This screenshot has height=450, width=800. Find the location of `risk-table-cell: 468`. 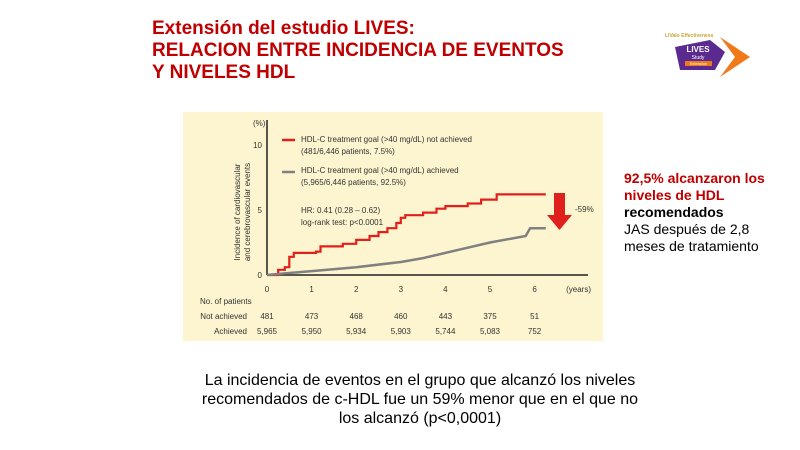

risk-table-cell: 468 is located at coordinates (357, 316).